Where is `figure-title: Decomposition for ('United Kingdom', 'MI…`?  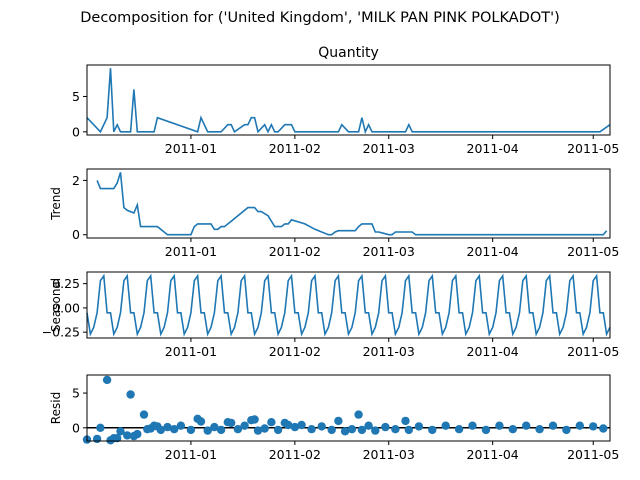
figure-title: Decomposition for ('United Kingdom', 'MI… is located at coordinates (320, 18).